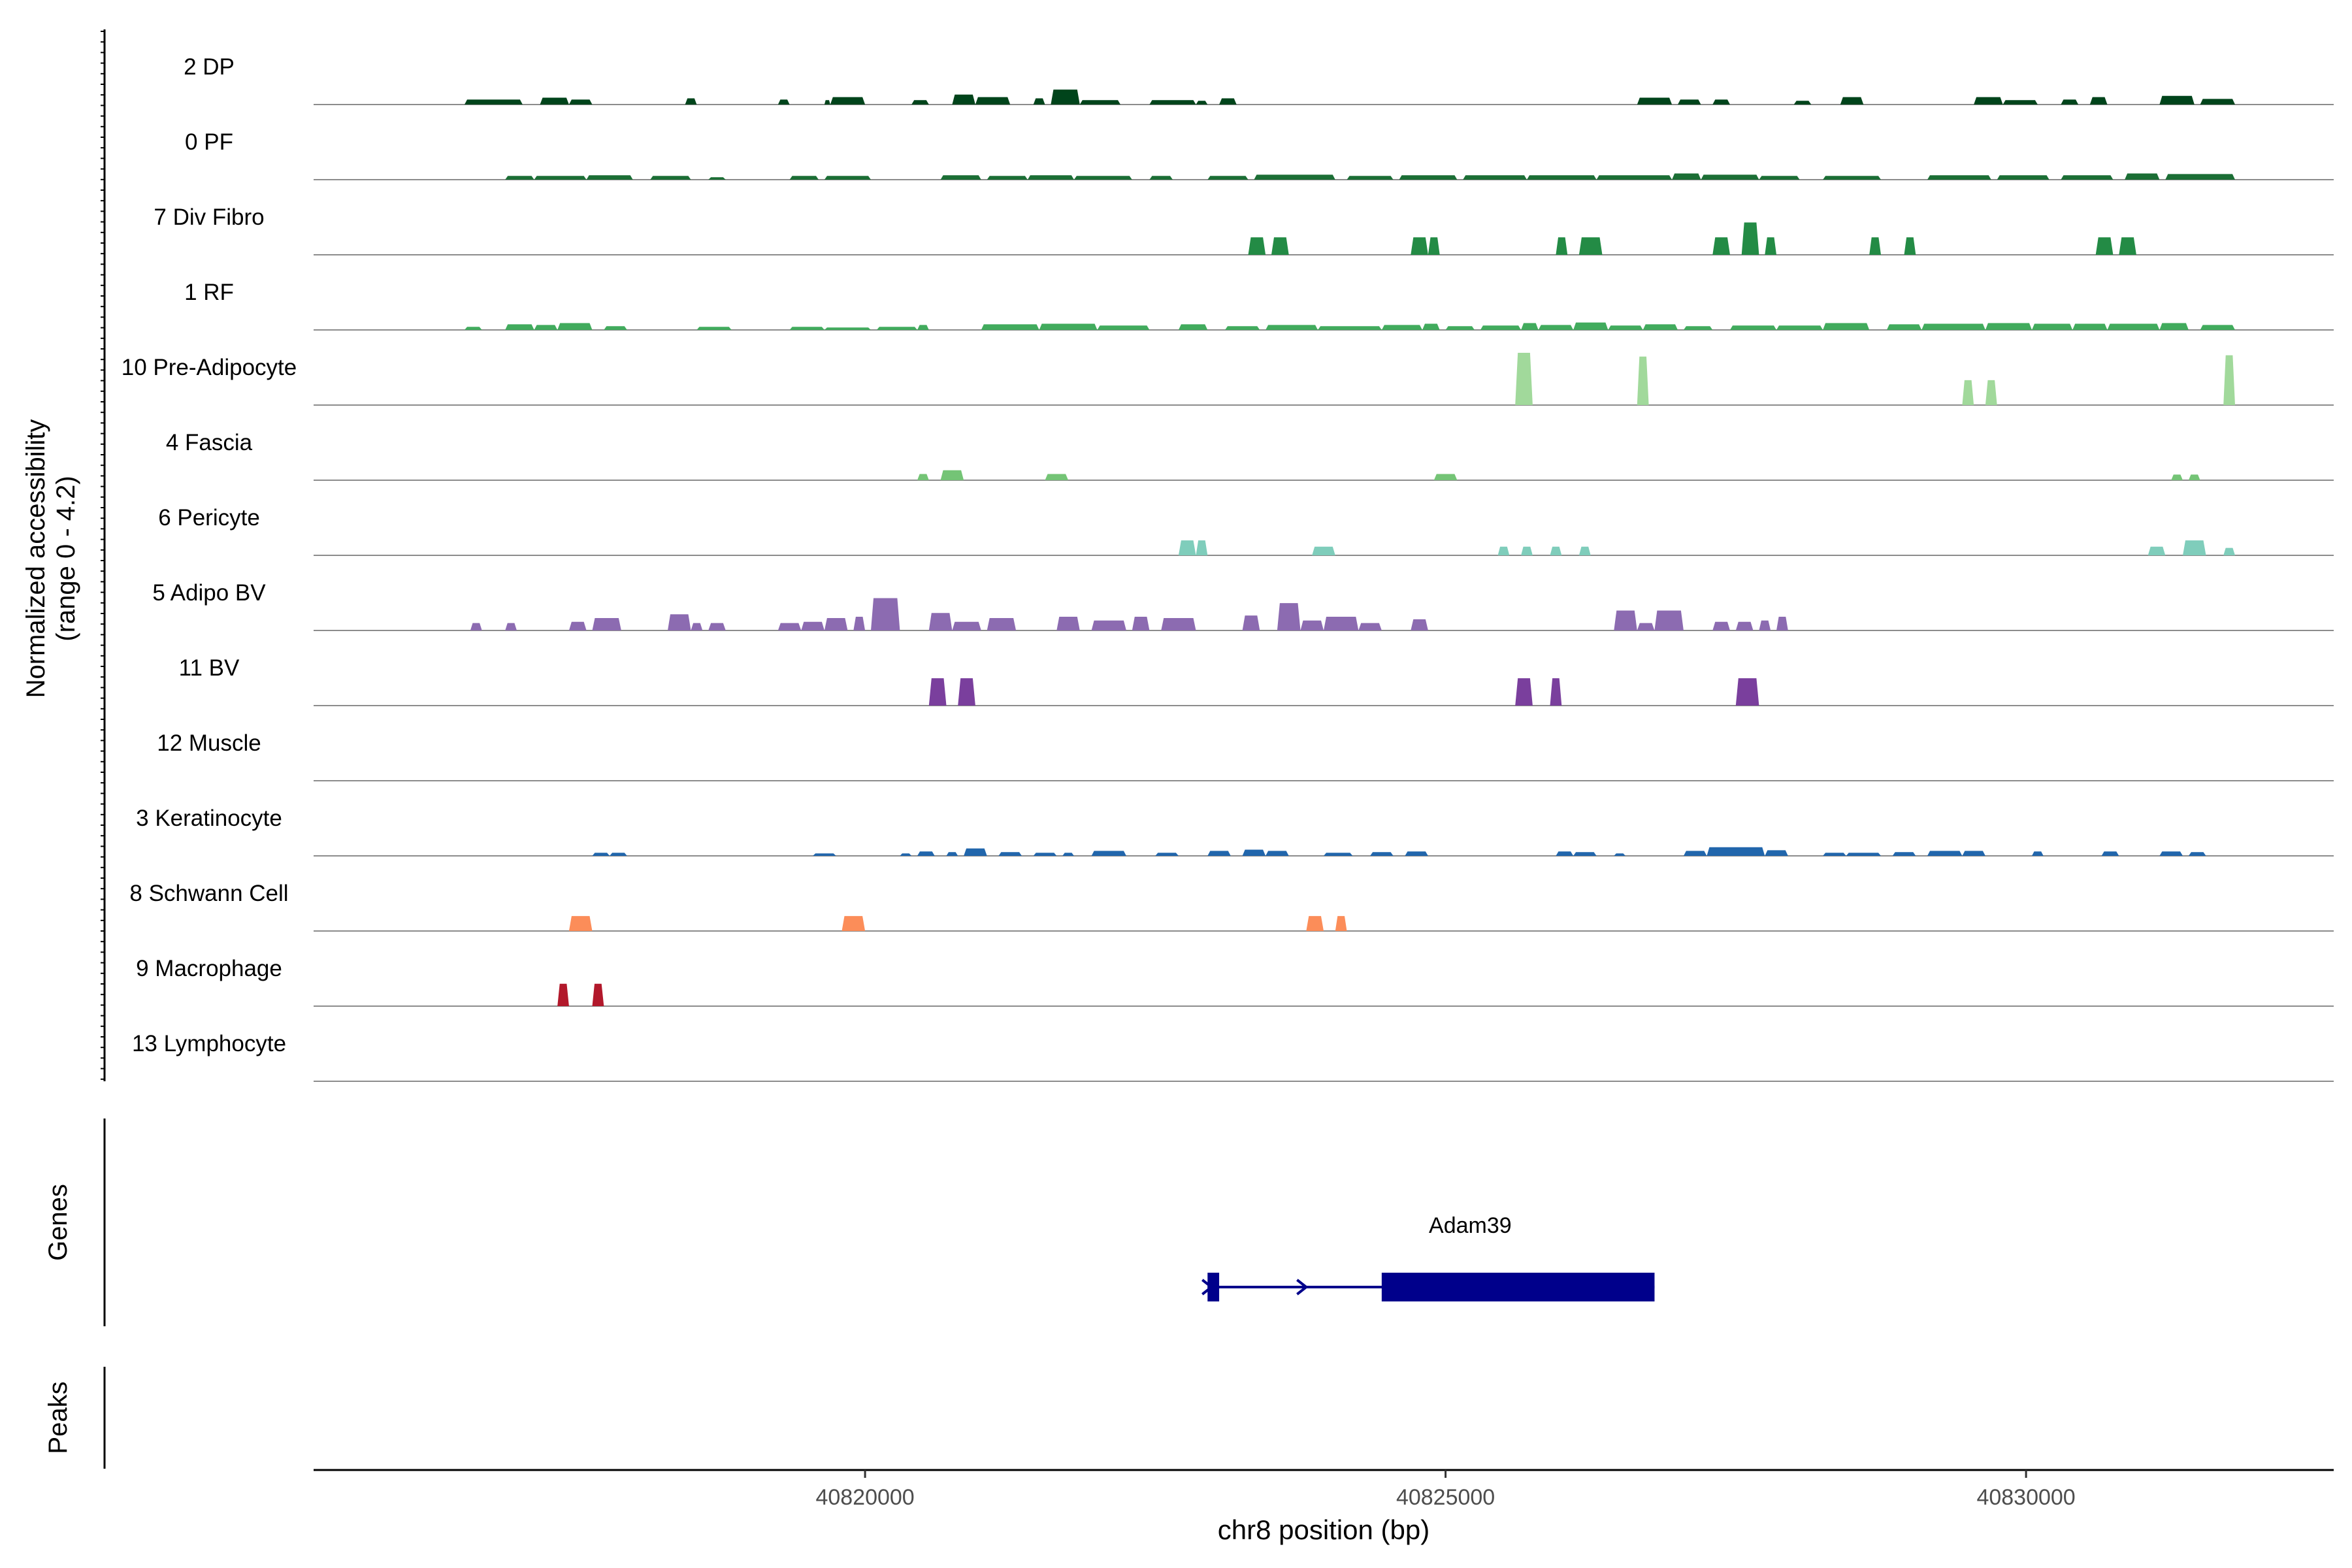 The width and height of the screenshot is (2352, 1568). What do you see at coordinates (208, 893) in the screenshot?
I see `track-label: 8 Schwann Cell` at bounding box center [208, 893].